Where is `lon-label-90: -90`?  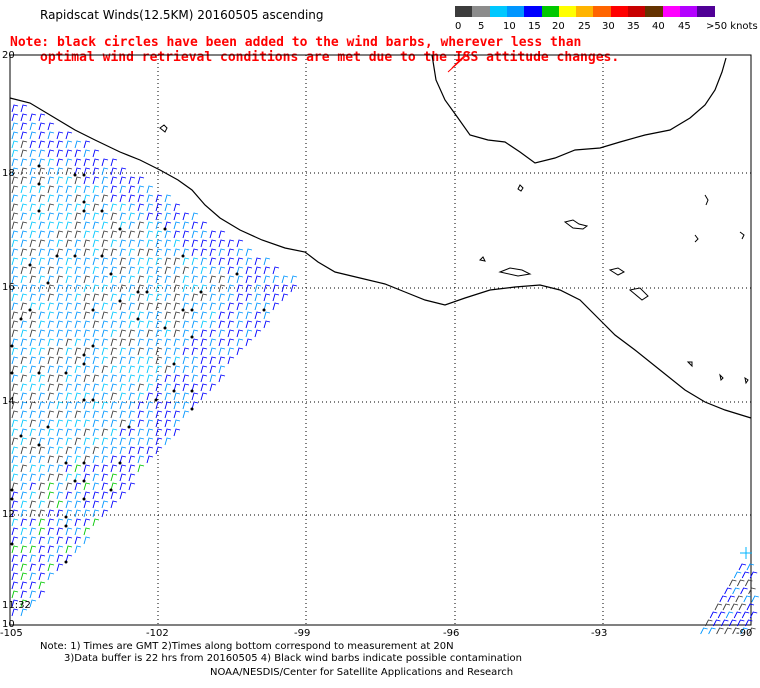 lon-label-90: -90 is located at coordinates (744, 633).